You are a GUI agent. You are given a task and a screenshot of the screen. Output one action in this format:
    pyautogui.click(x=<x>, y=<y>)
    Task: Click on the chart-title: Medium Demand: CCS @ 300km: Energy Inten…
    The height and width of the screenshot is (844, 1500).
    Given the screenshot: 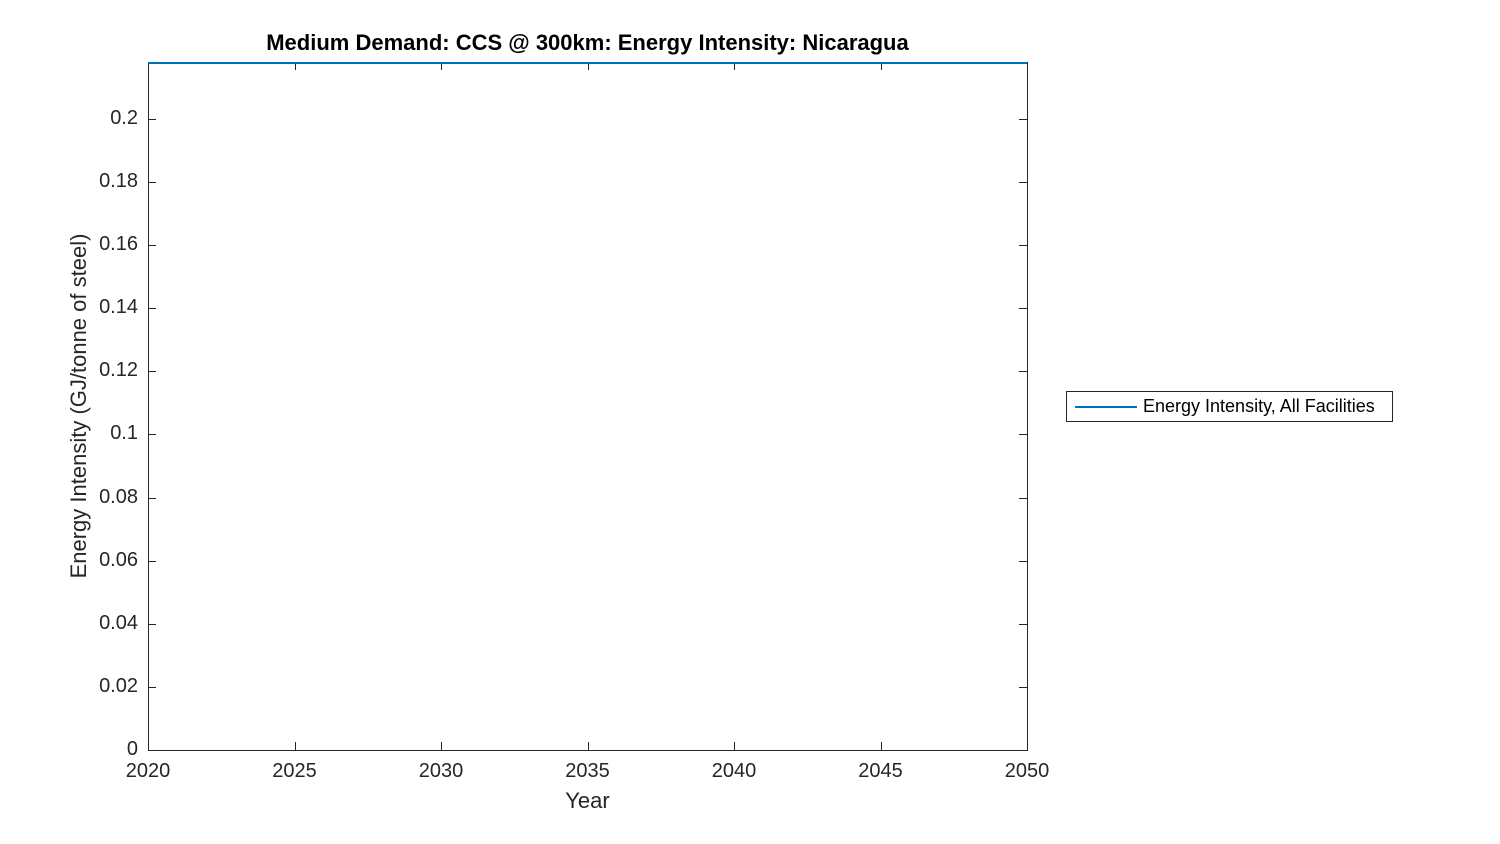 What is the action you would take?
    pyautogui.click(x=587, y=42)
    